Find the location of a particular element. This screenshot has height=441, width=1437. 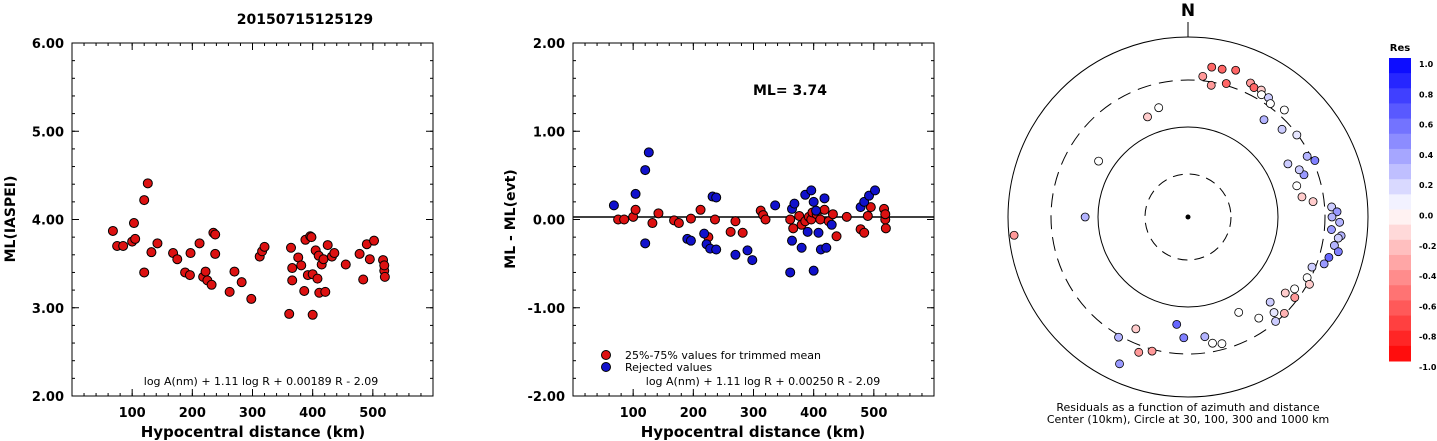

panel2-points is located at coordinates (749, 212).